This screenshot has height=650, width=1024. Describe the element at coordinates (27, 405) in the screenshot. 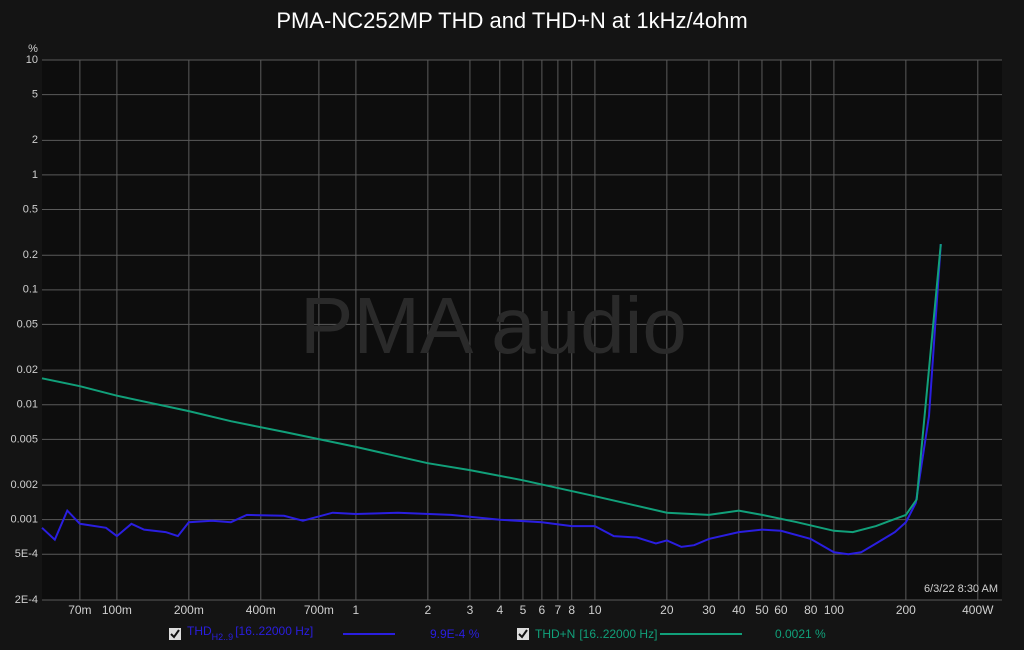

I see `y-tick-label: 0.01` at that location.